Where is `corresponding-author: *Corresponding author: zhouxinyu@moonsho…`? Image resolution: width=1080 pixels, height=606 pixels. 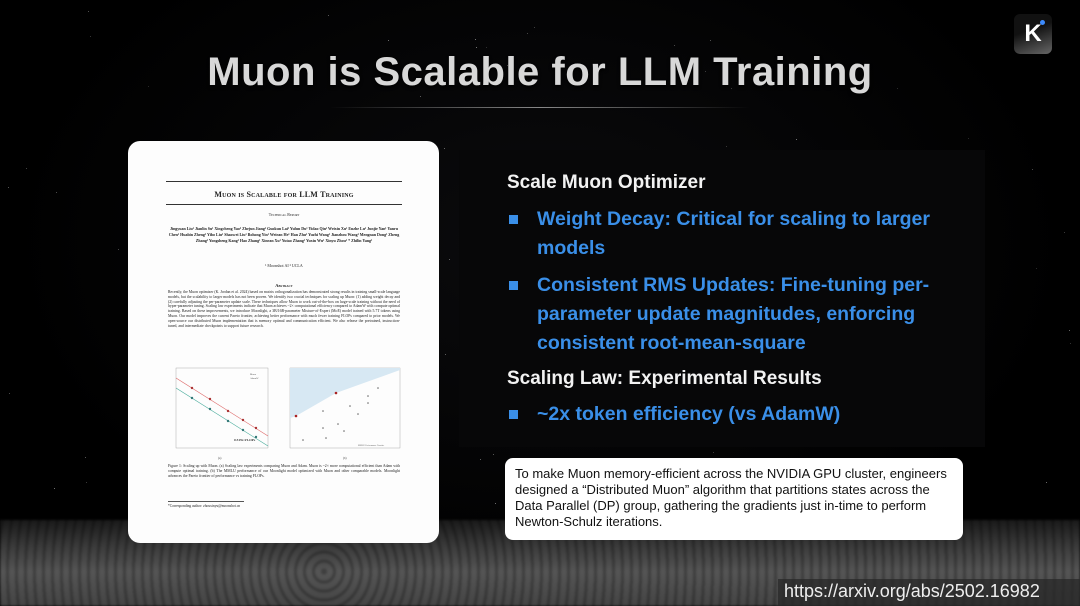
corresponding-author: *Corresponding author: zhouxinyu@moonsho… is located at coordinates (206, 504).